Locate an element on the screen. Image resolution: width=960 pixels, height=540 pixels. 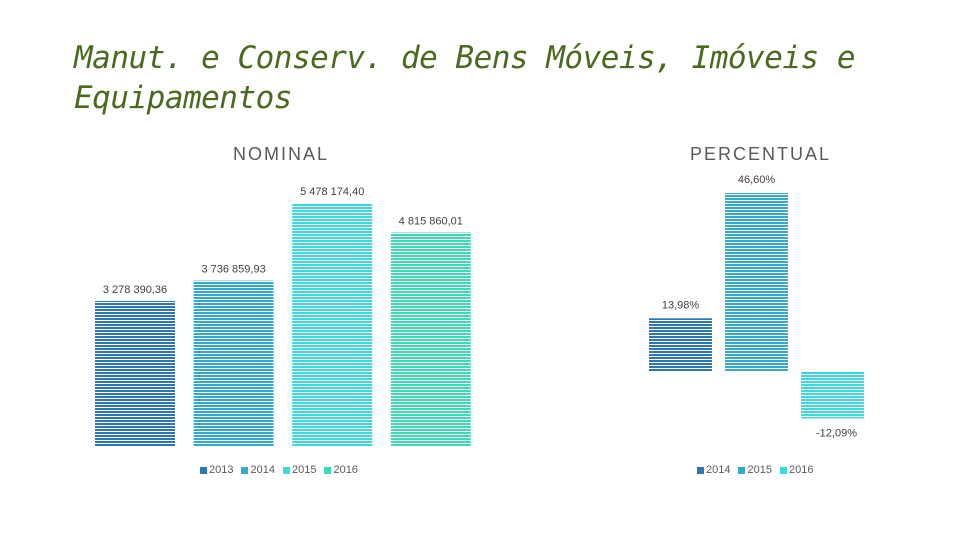
percent-chart-title: PERCENTUAL is located at coordinates (761, 154).